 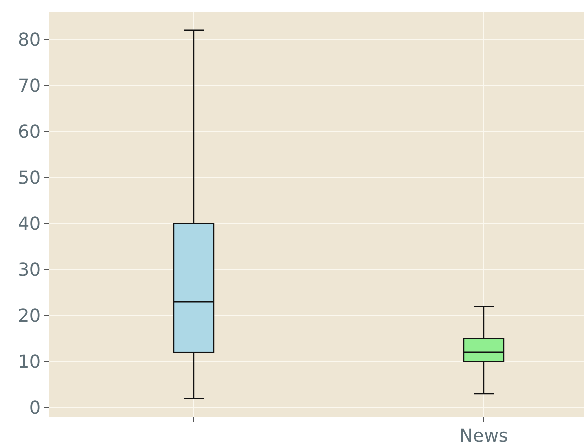 I want to click on y-tick-label: 20, so click(x=29, y=317).